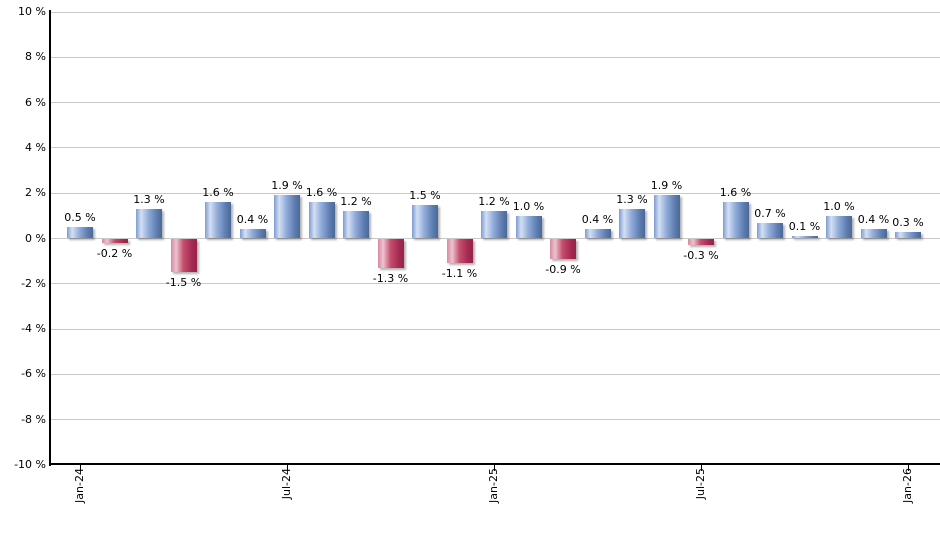 The height and width of the screenshot is (550, 940). I want to click on x-axis-tick-label: Jul-25, so click(700, 484).